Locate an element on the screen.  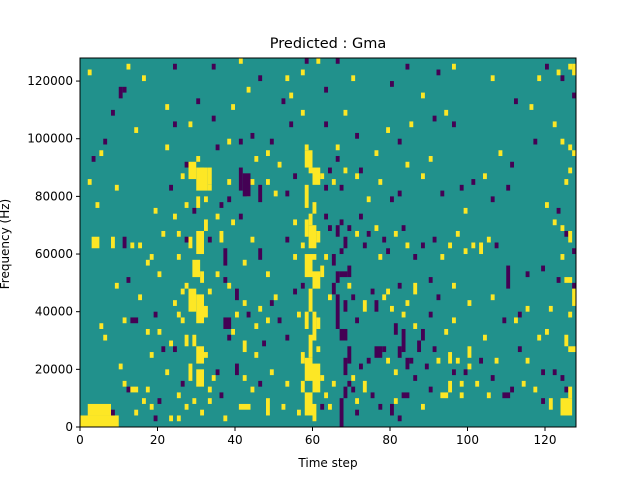
y-tick-label: 0 is located at coordinates (69, 427).